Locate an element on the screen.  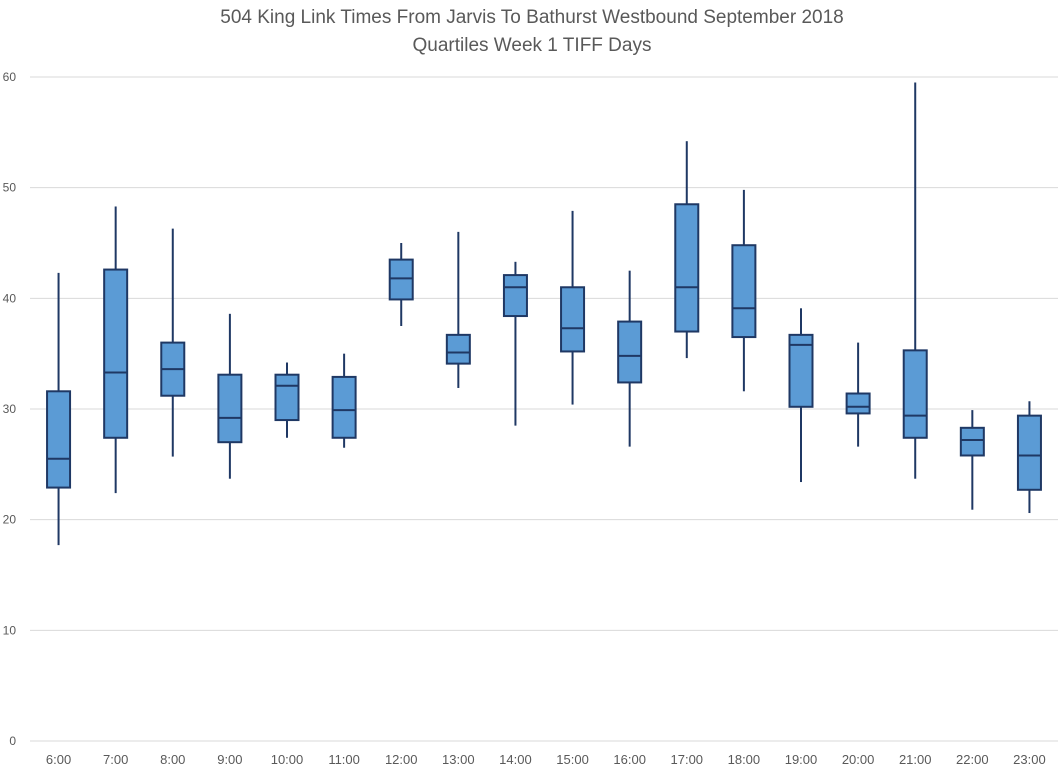
x-tick-label: 21:00 is located at coordinates (915, 759).